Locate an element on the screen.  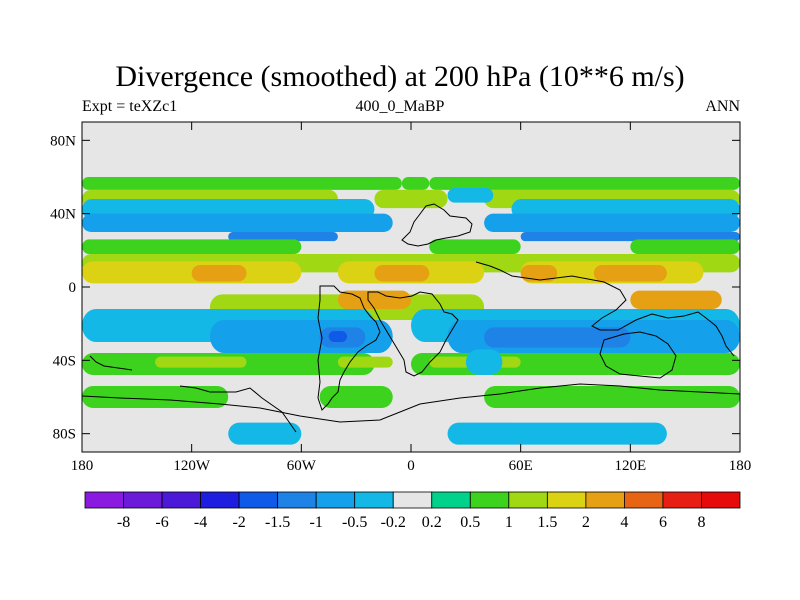
asia-coastline is located at coordinates (605, 309).